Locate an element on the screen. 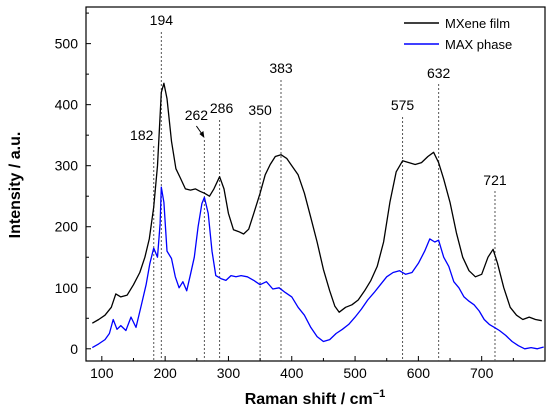  x-axis-title-superscript: −1 is located at coordinates (379, 394).